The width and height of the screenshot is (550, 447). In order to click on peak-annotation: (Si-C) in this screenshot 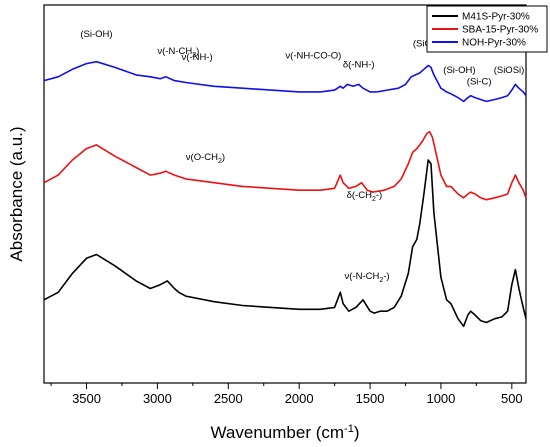, I will do `click(479, 81)`.